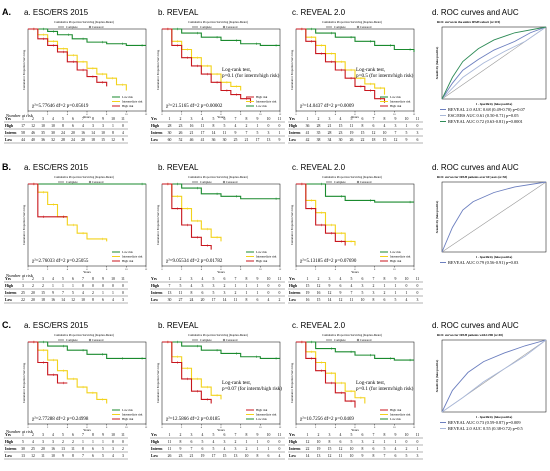 This screenshot has height=471, width=550. What do you see at coordinates (252, 388) in the screenshot?
I see `logrank-text: p=0.07 (for interm/high risk)` at bounding box center [252, 388].